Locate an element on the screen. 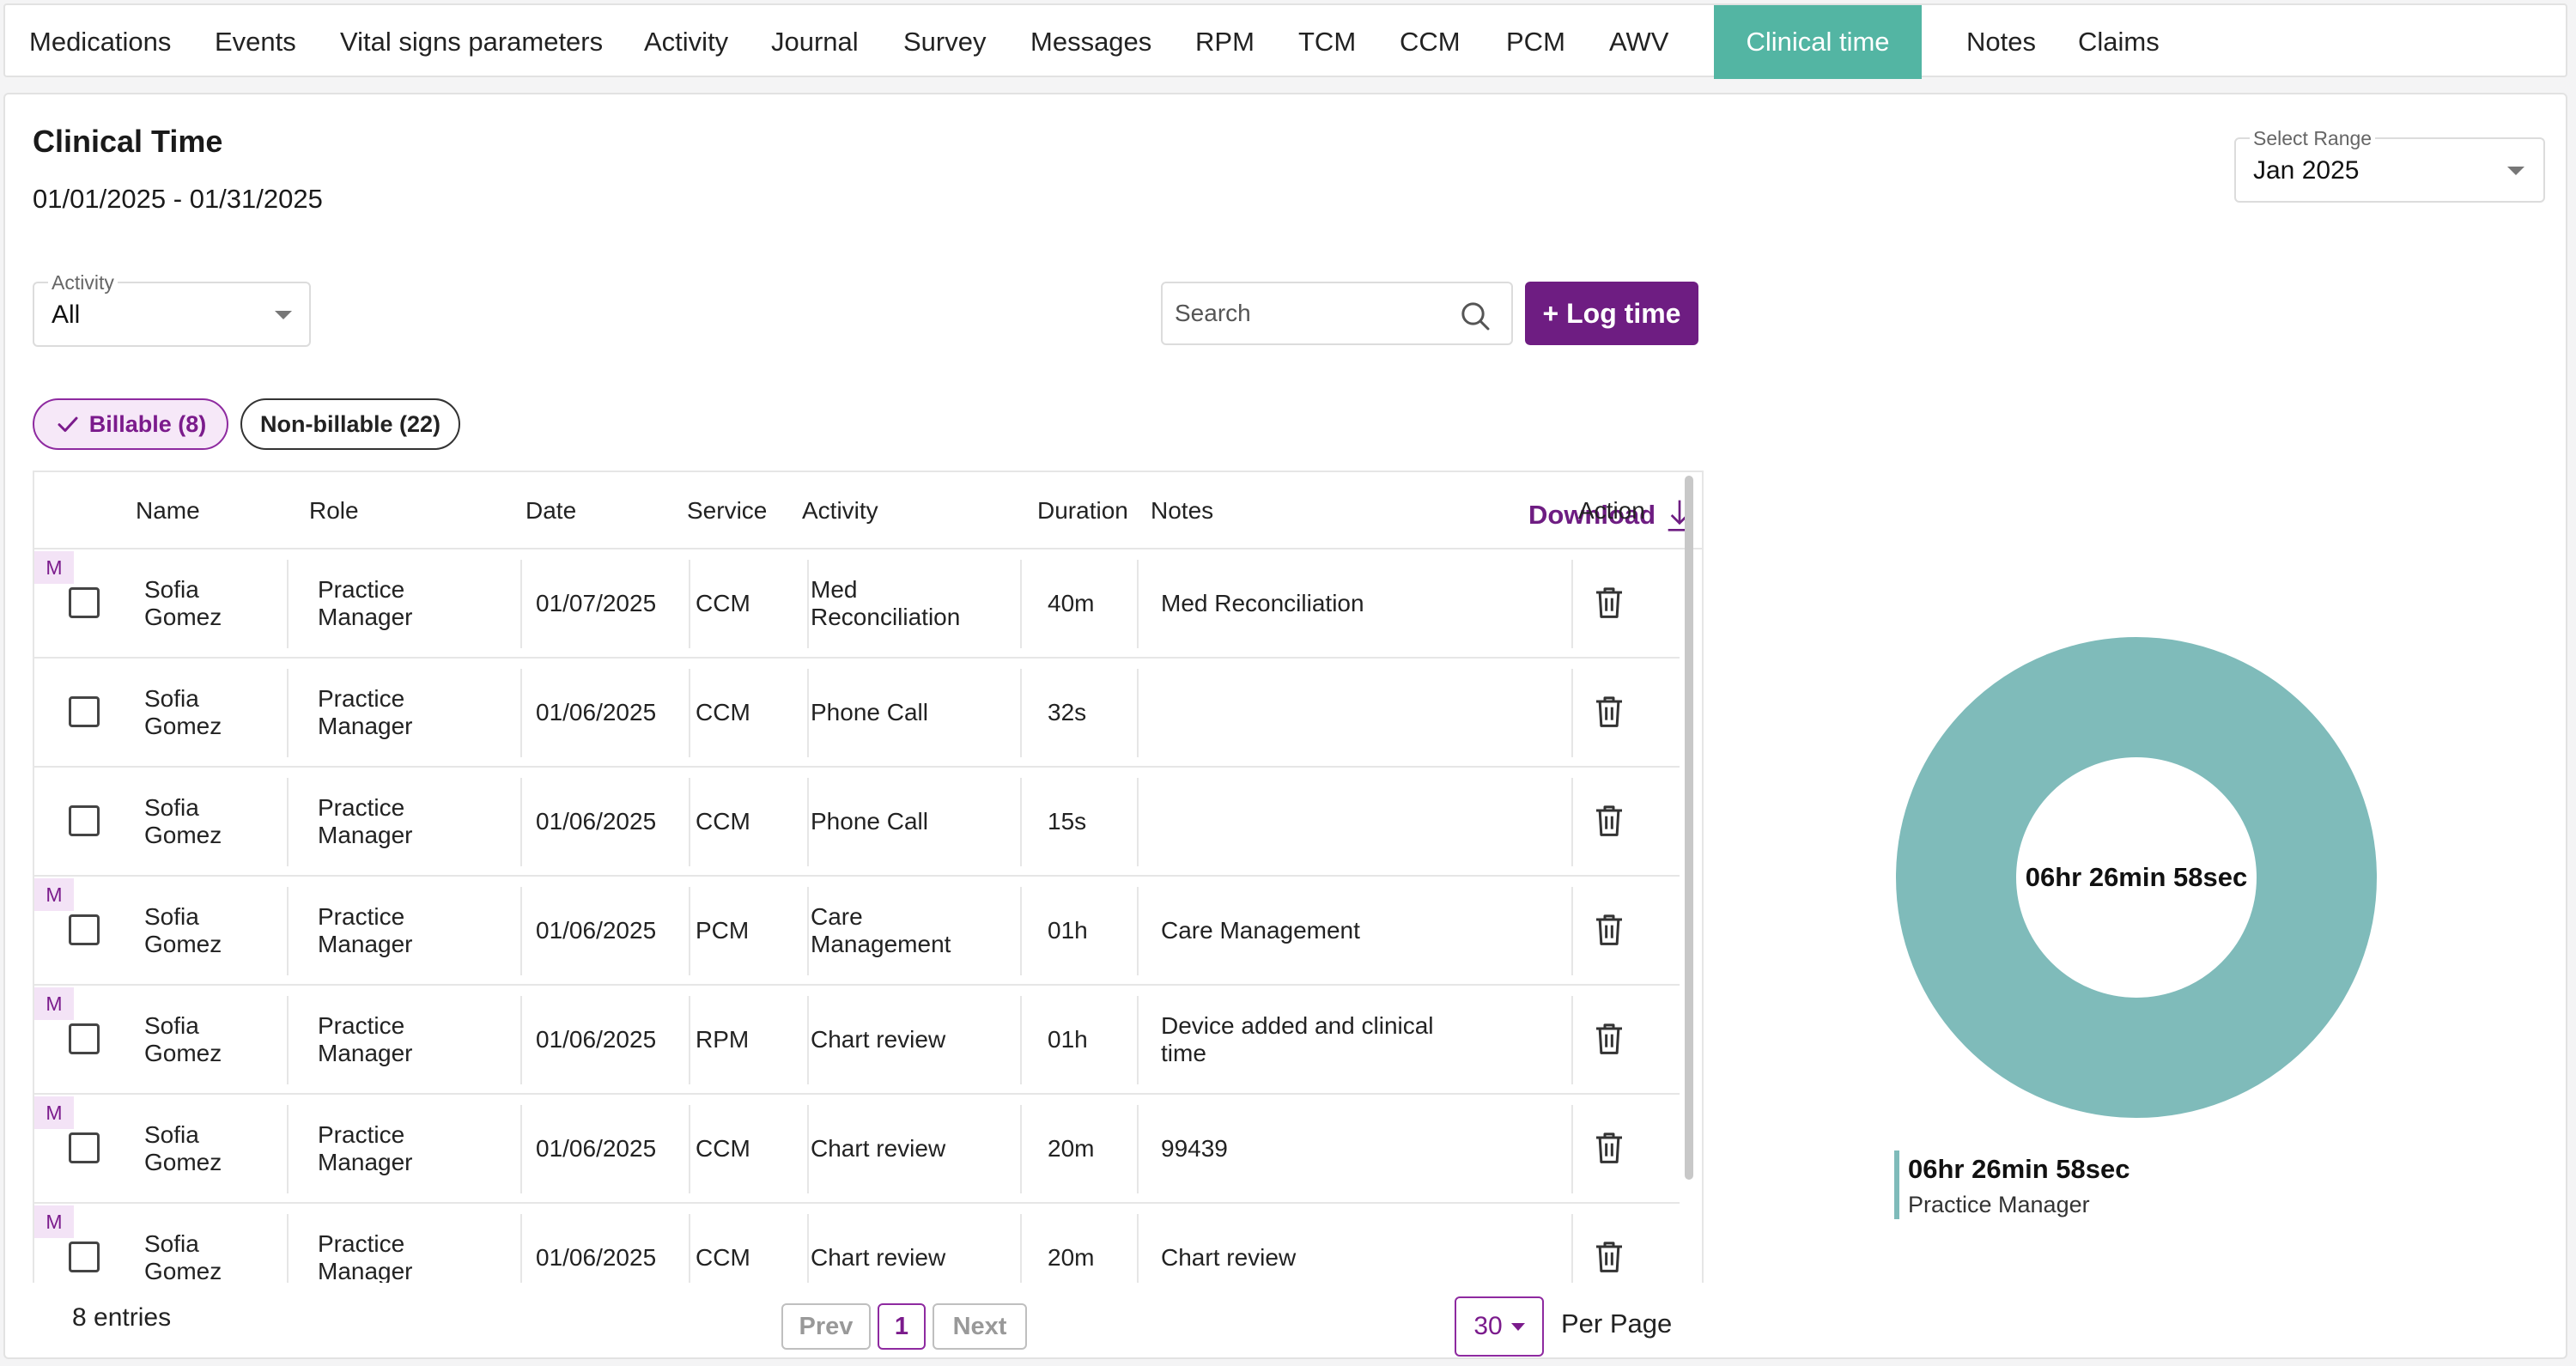 This screenshot has width=2576, height=1366. m-badge: M is located at coordinates (54, 1221).